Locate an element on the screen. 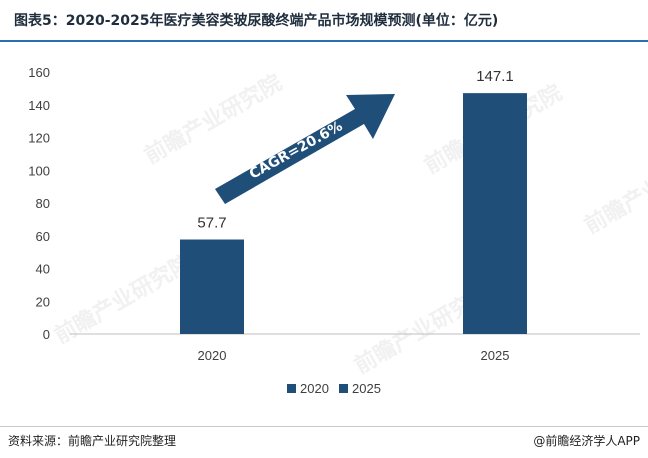  data-label-2020: 57.7 is located at coordinates (211, 223).